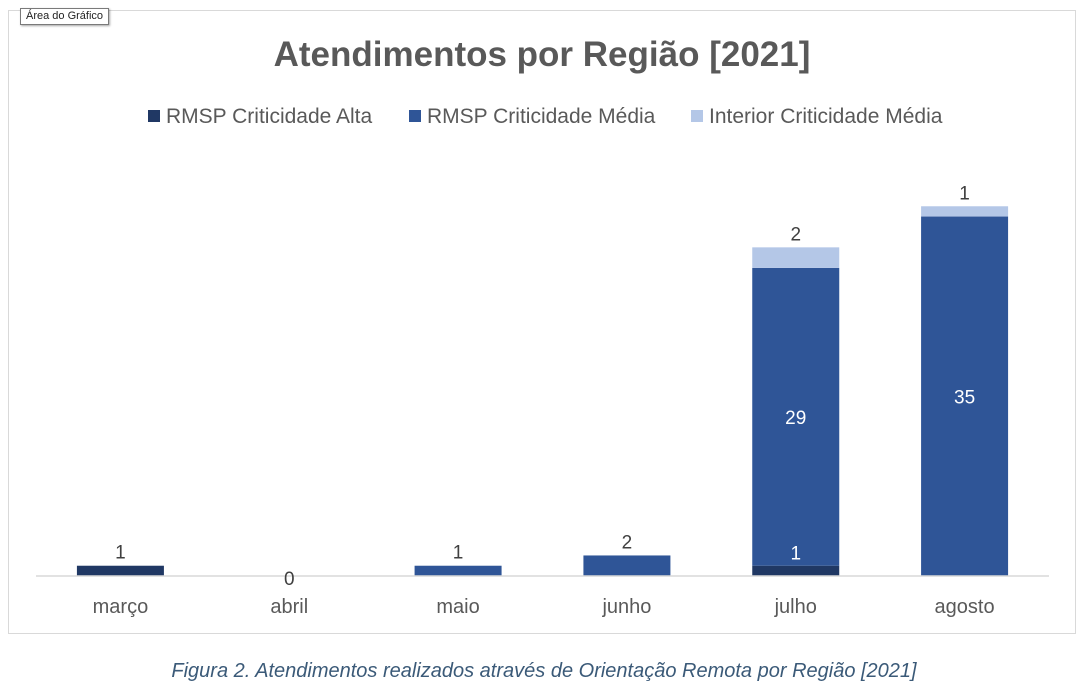 The image size is (1088, 698). What do you see at coordinates (964, 193) in the screenshot?
I see `data-label-agosto-interior-criticidade-media: 1` at bounding box center [964, 193].